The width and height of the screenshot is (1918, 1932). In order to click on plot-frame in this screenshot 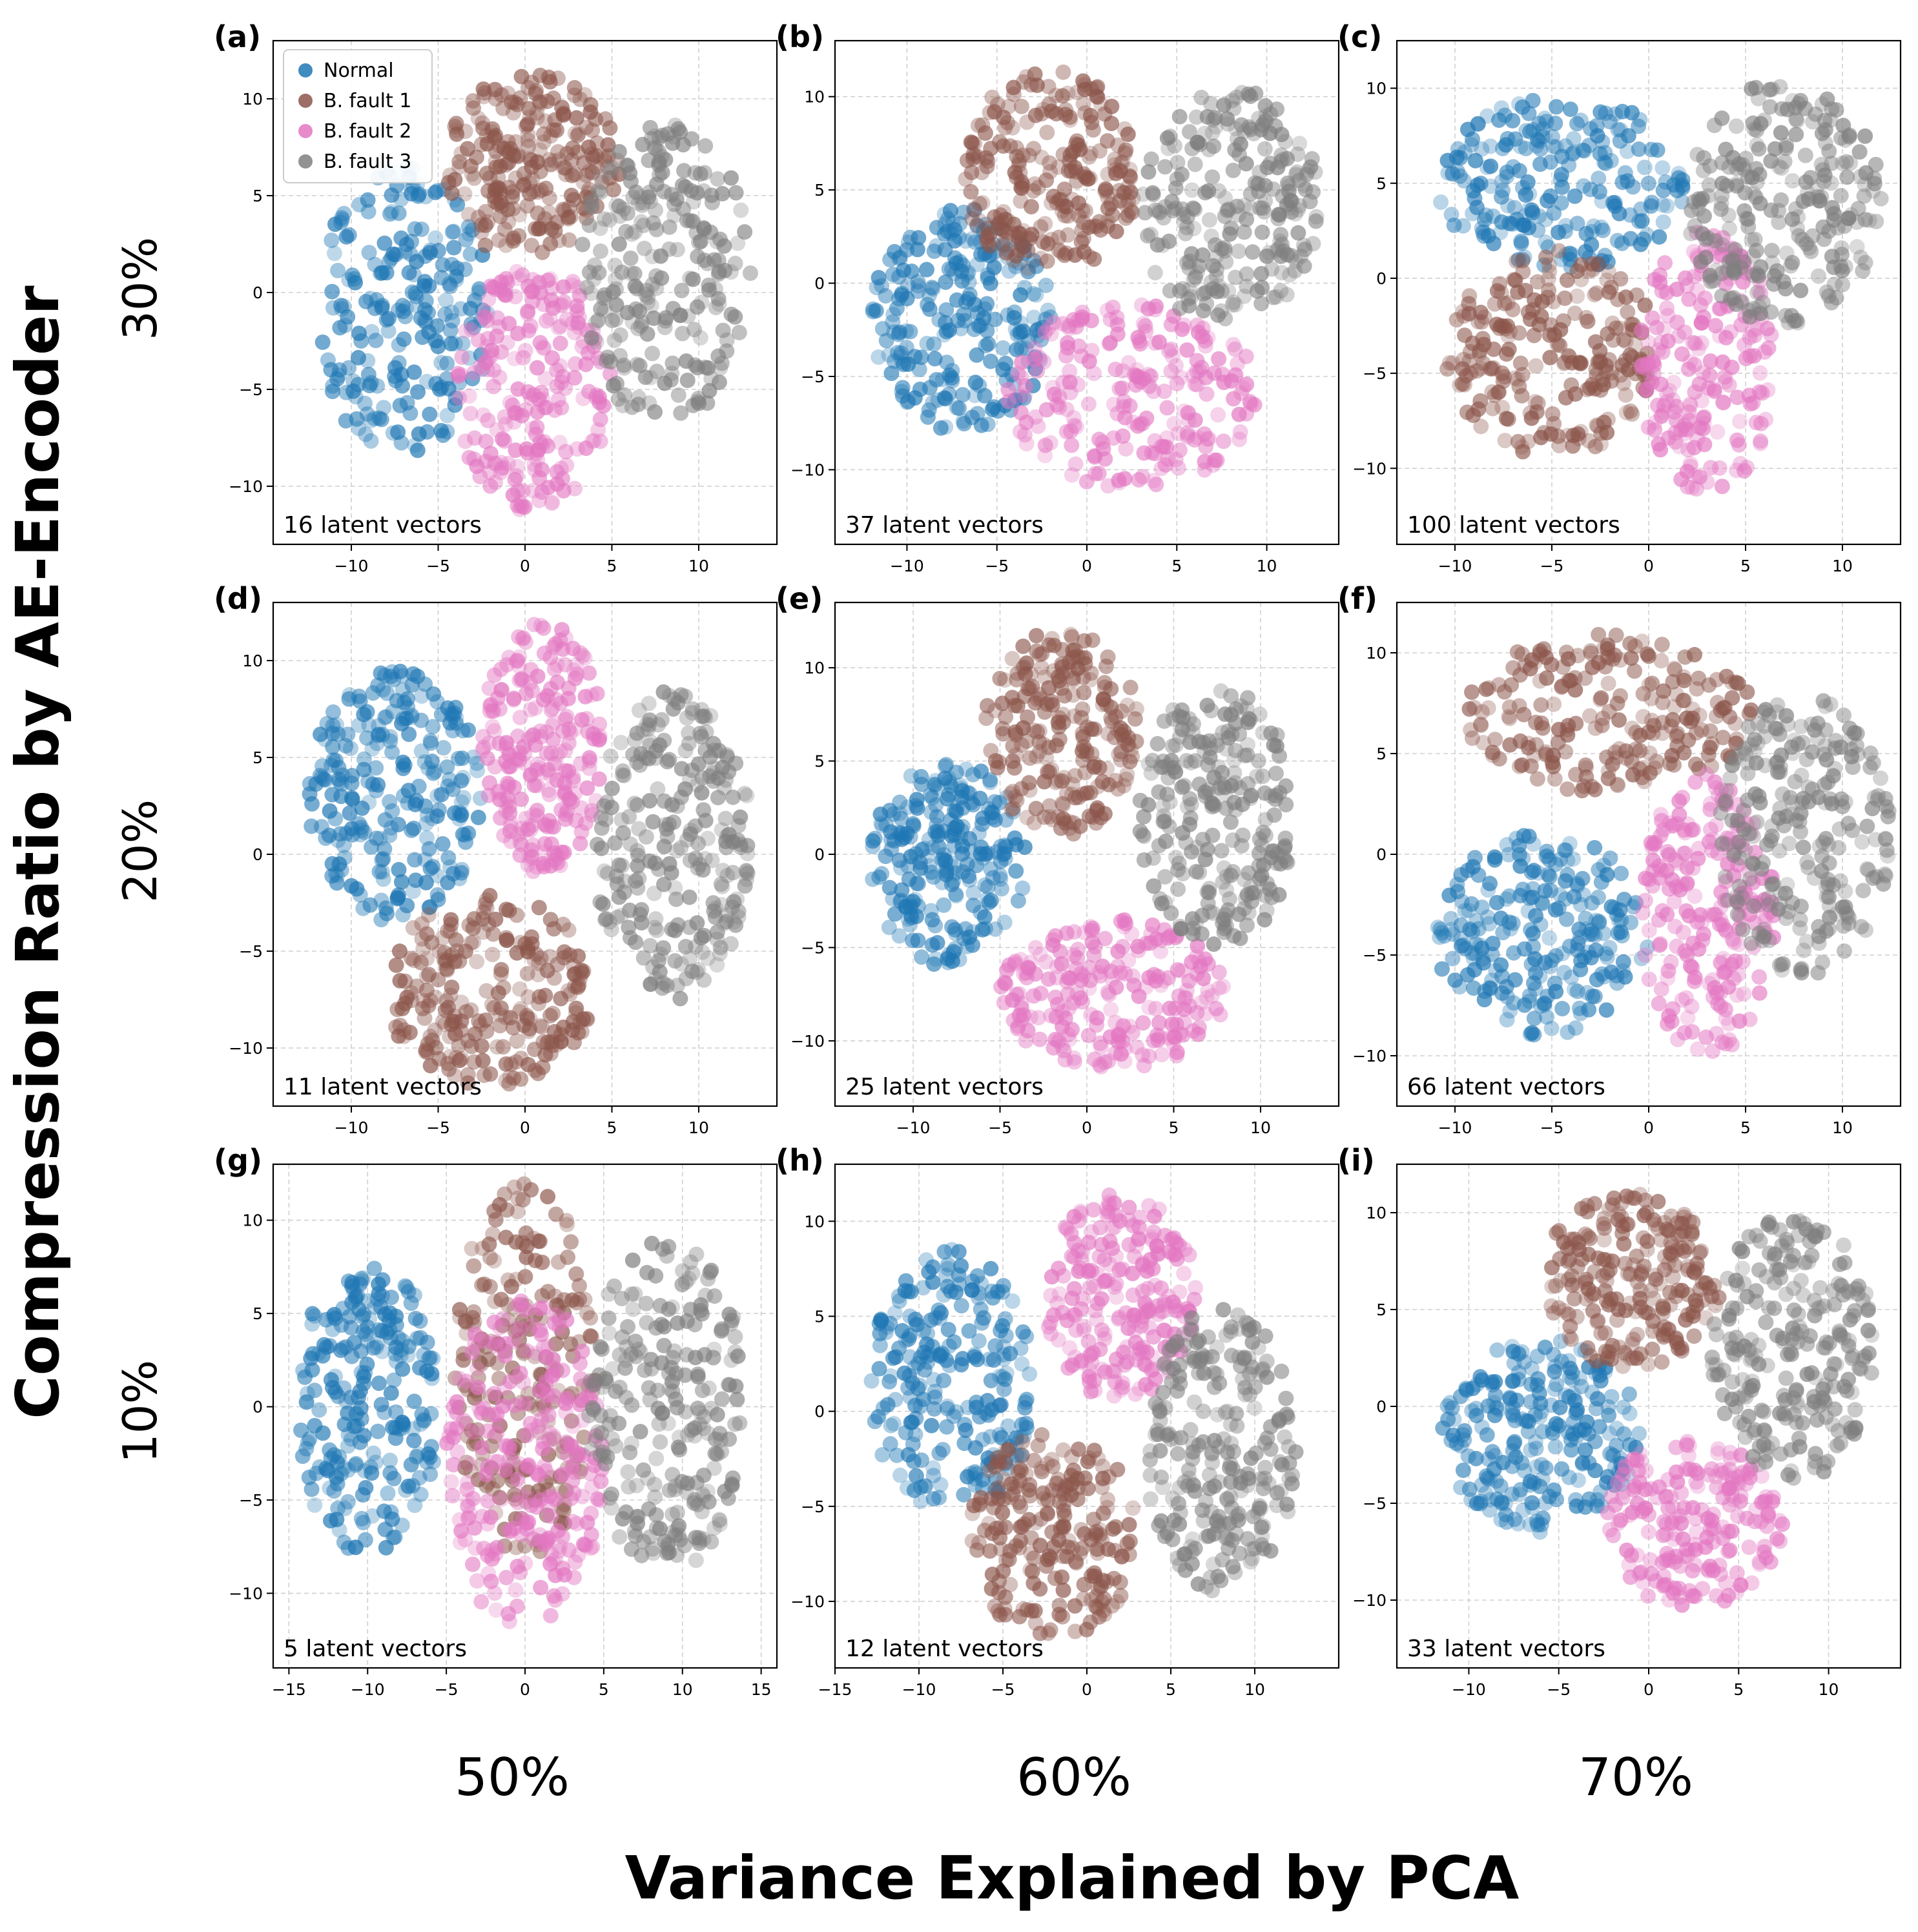, I will do `click(1087, 854)`.